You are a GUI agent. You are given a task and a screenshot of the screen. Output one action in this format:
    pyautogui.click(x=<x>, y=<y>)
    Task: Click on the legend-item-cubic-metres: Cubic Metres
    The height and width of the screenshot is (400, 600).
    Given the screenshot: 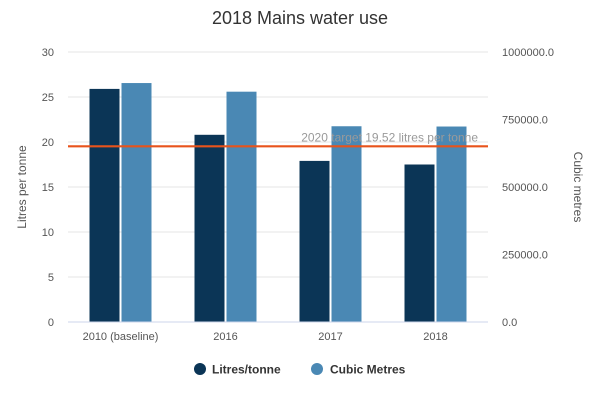 What is the action you would take?
    pyautogui.click(x=358, y=370)
    